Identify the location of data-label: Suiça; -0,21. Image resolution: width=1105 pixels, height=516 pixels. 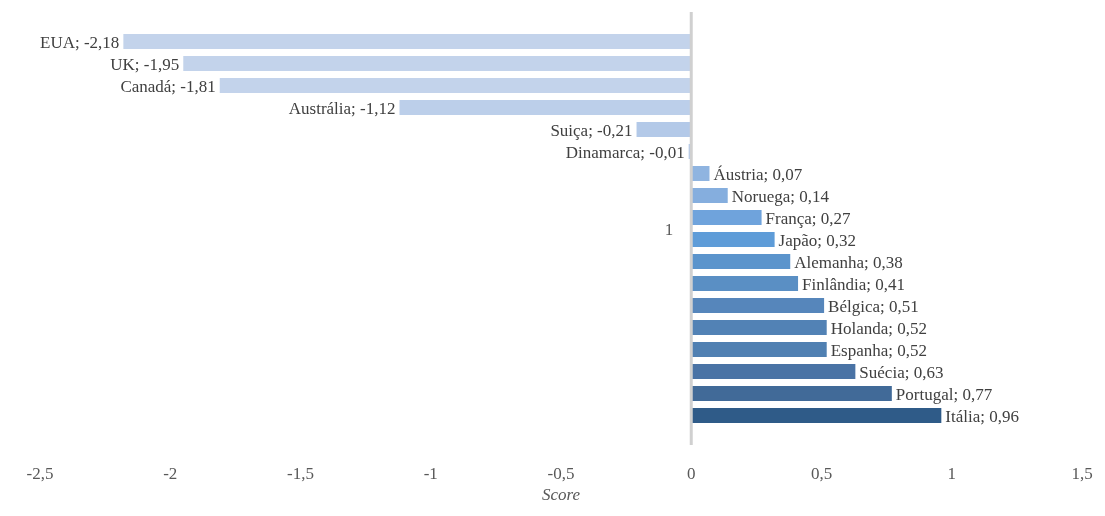
(591, 130).